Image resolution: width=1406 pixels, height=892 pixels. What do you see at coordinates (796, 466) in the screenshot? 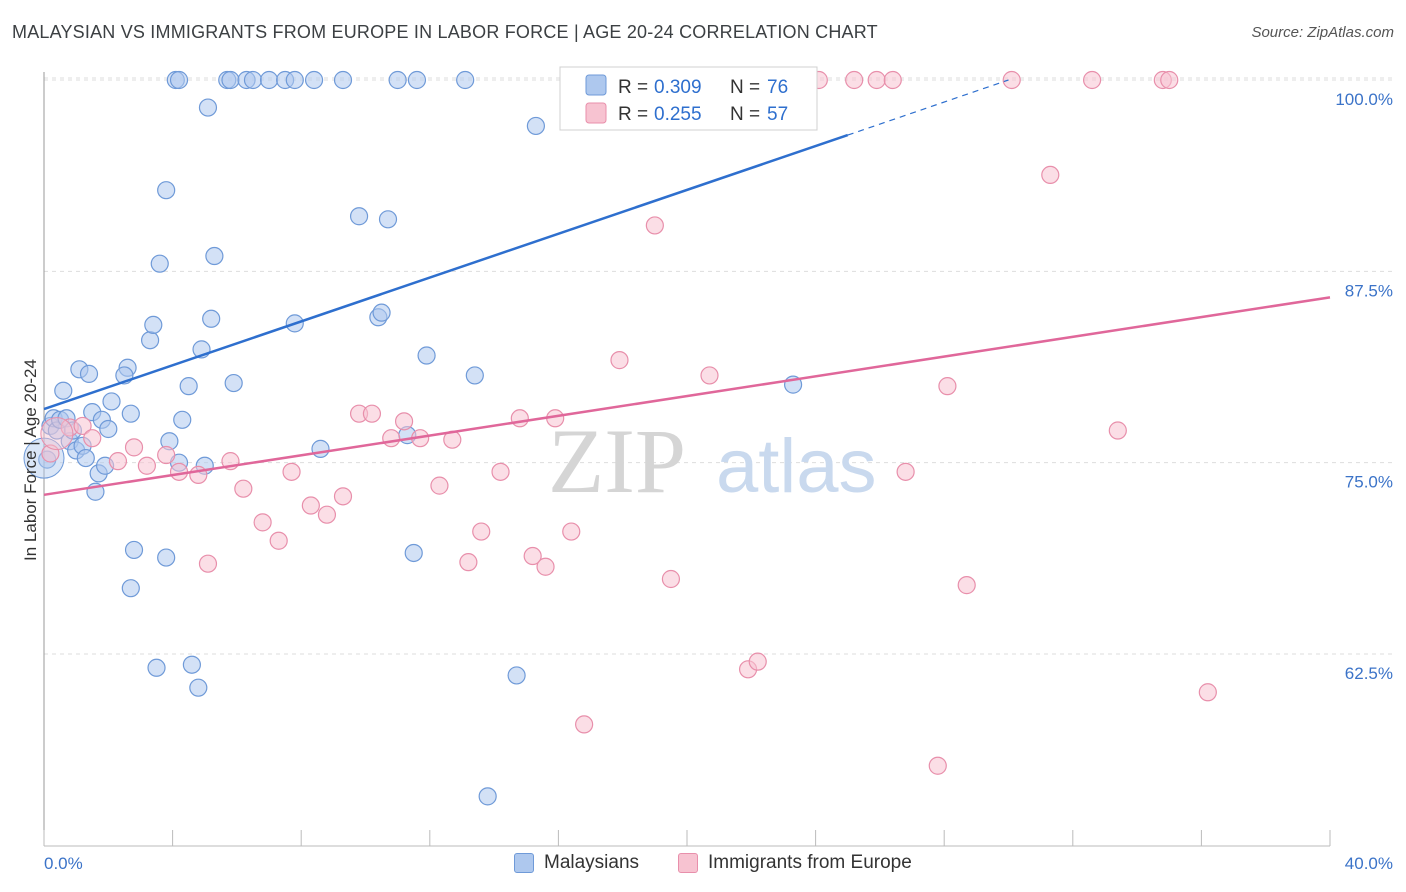
I see `watermark-atlas: atlas` at bounding box center [796, 466].